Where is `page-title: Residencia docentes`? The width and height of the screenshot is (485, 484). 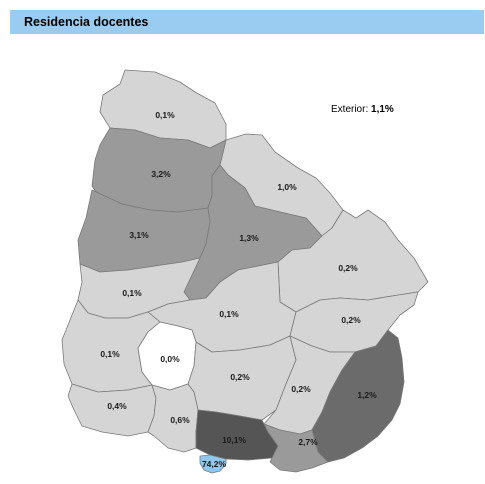 page-title: Residencia docentes is located at coordinates (86, 22).